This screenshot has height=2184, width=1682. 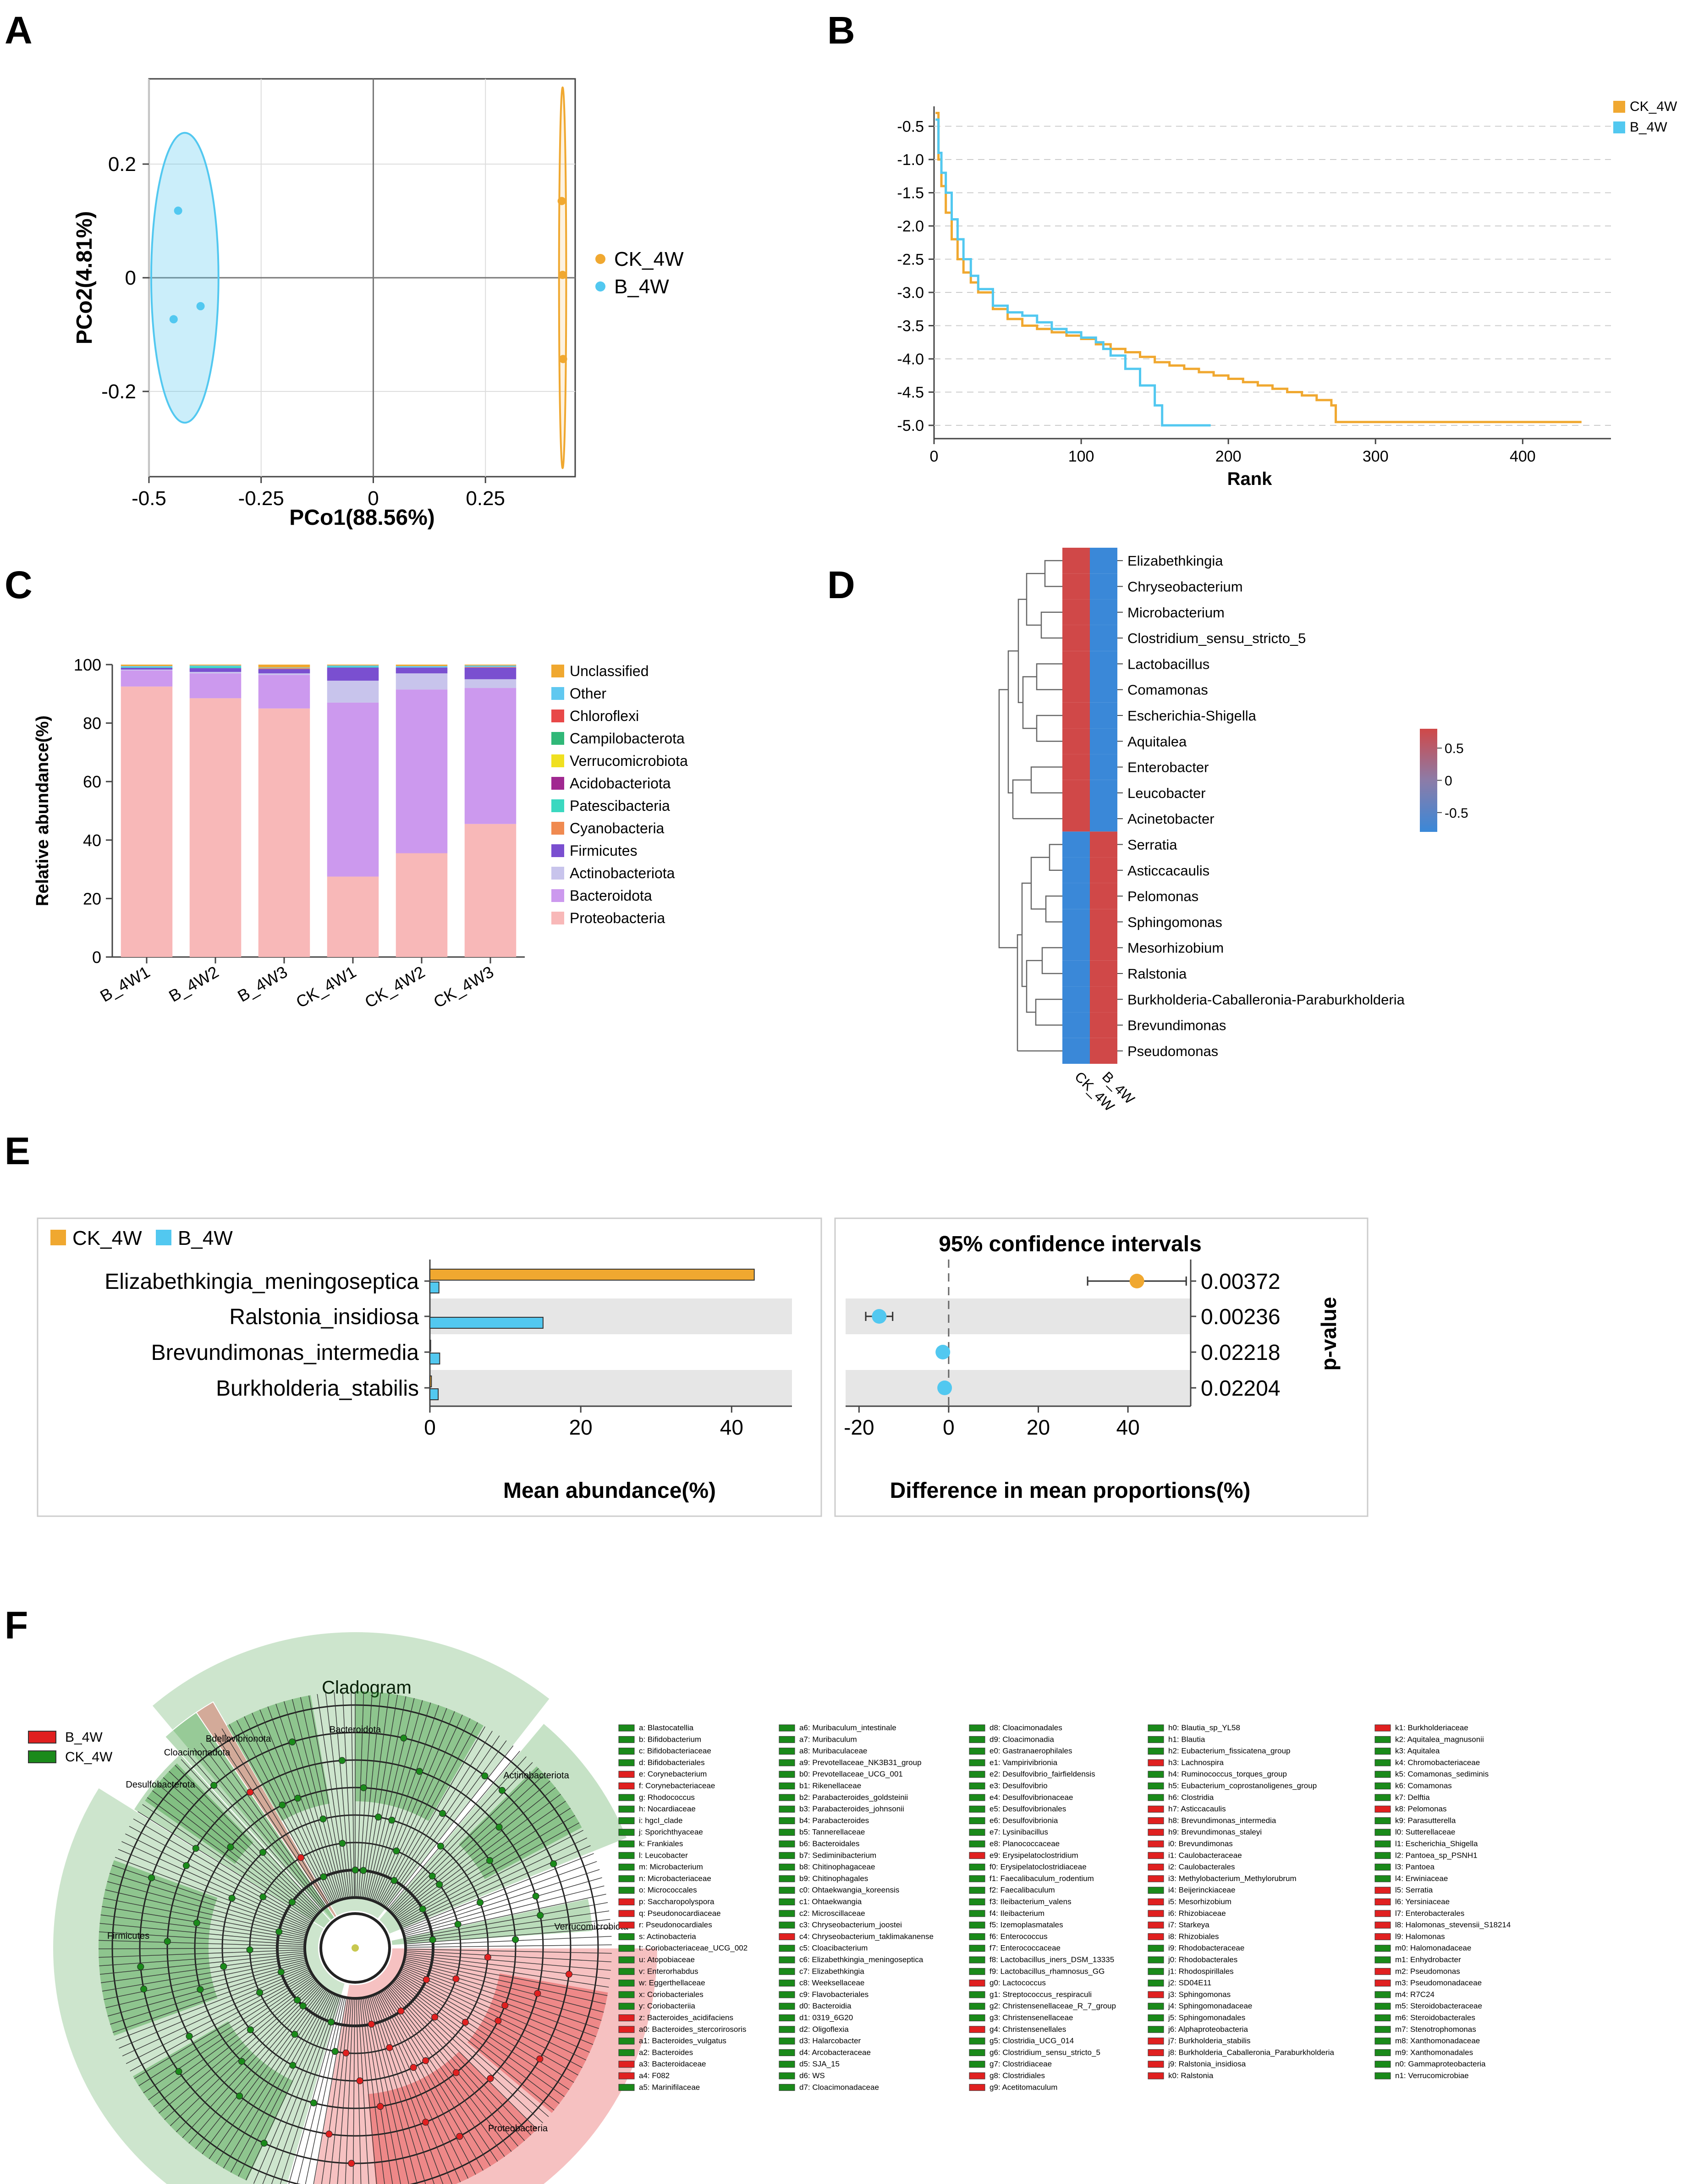 What do you see at coordinates (731, 1427) in the screenshot?
I see `x-tick-label: 40` at bounding box center [731, 1427].